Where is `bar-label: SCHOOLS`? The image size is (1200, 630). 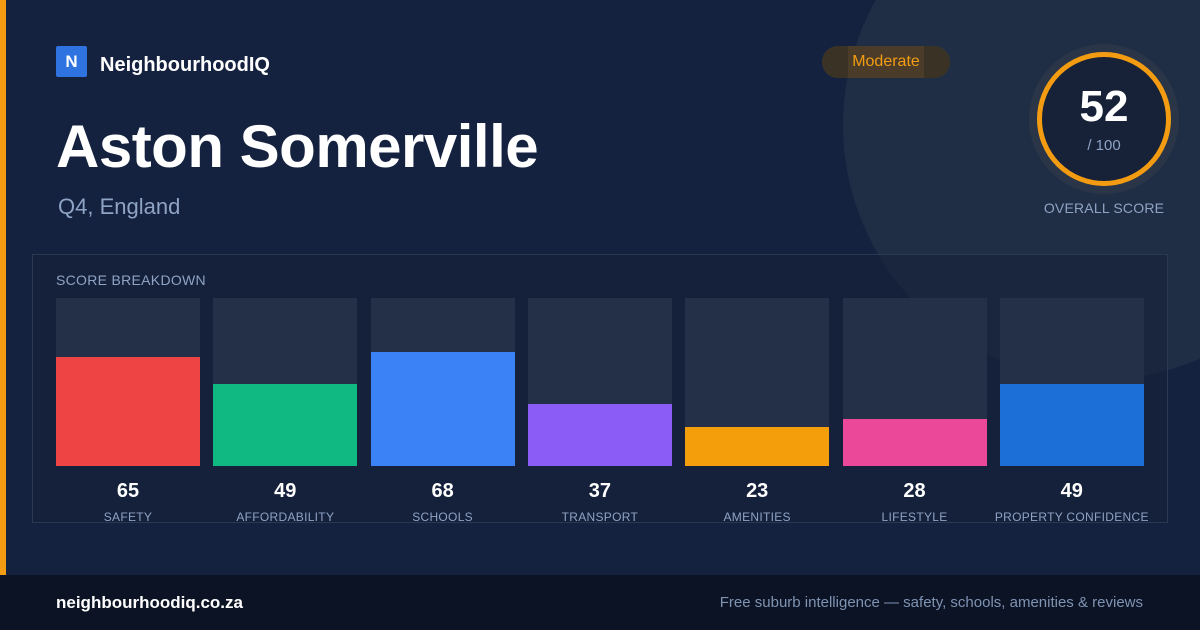
bar-label: SCHOOLS is located at coordinates (442, 517).